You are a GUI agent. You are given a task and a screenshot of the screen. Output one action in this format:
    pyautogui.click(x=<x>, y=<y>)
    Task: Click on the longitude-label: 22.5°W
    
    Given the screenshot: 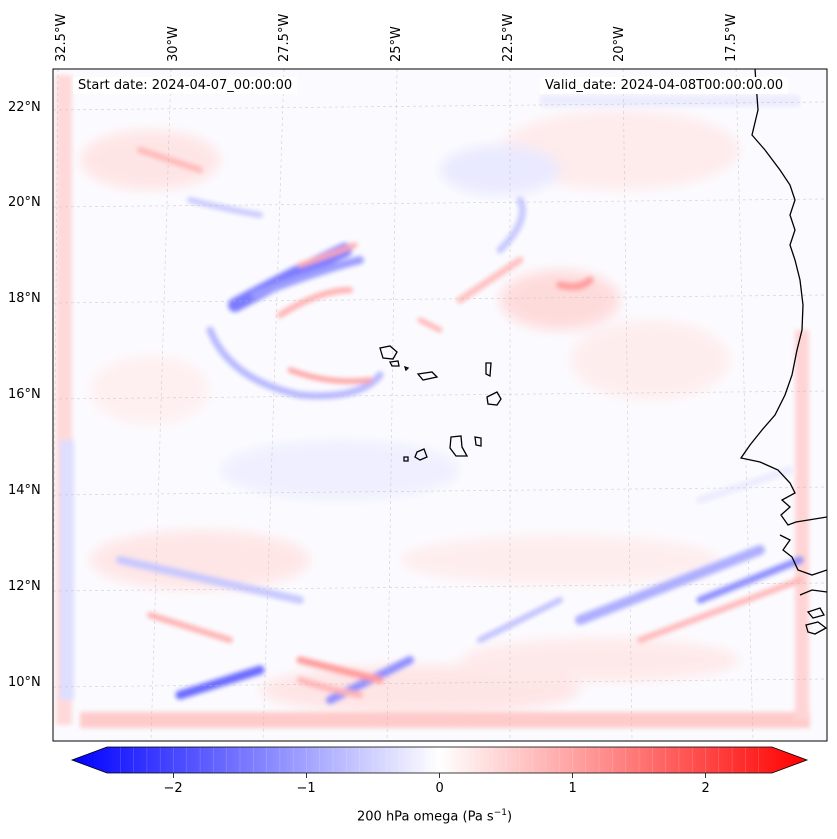 What is the action you would take?
    pyautogui.click(x=508, y=37)
    